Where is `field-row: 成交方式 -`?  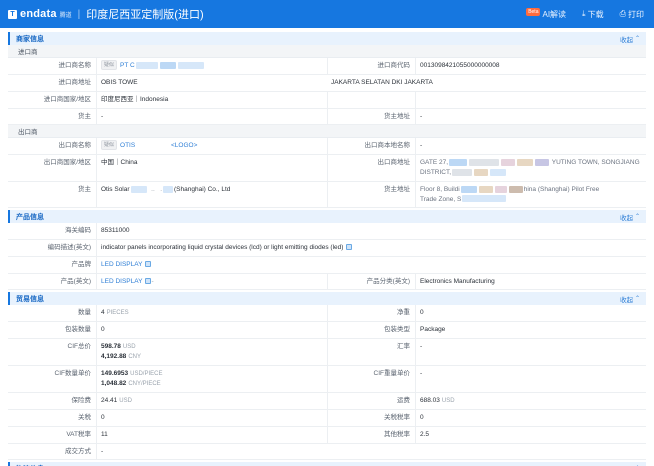 field-row: 成交方式 - is located at coordinates (327, 452).